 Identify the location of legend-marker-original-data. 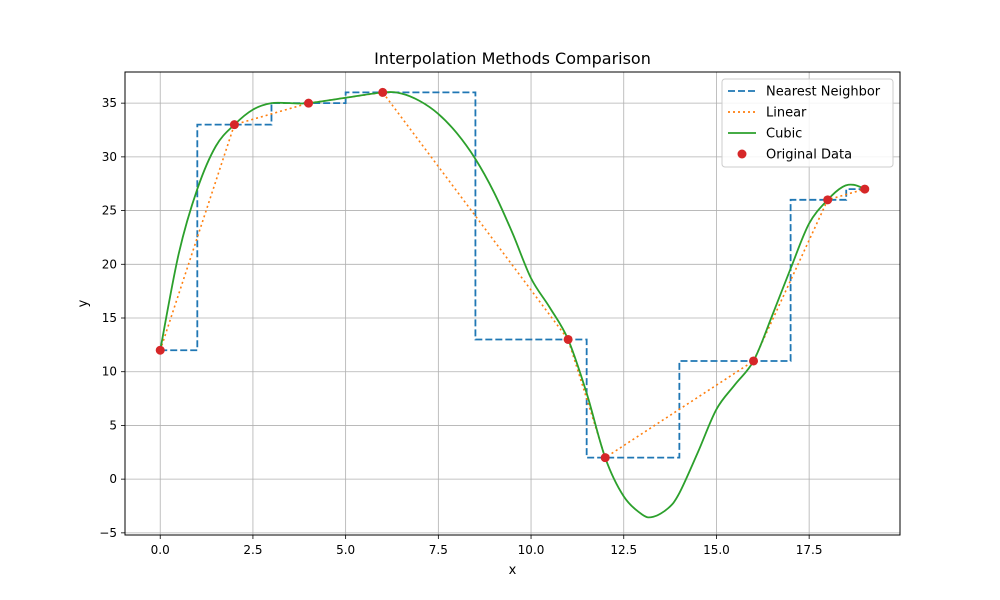
(742, 154).